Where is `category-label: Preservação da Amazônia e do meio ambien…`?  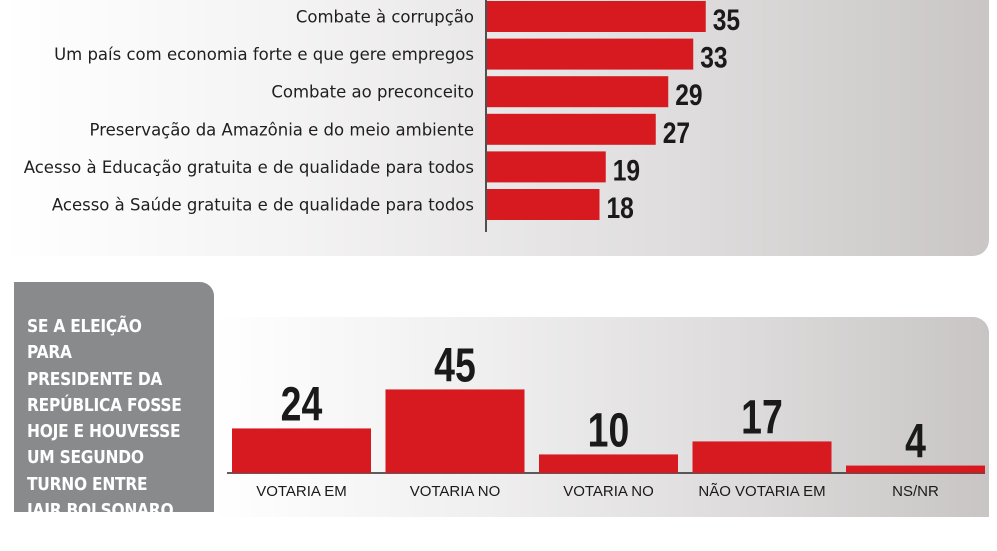 category-label: Preservação da Amazônia e do meio ambien… is located at coordinates (282, 129).